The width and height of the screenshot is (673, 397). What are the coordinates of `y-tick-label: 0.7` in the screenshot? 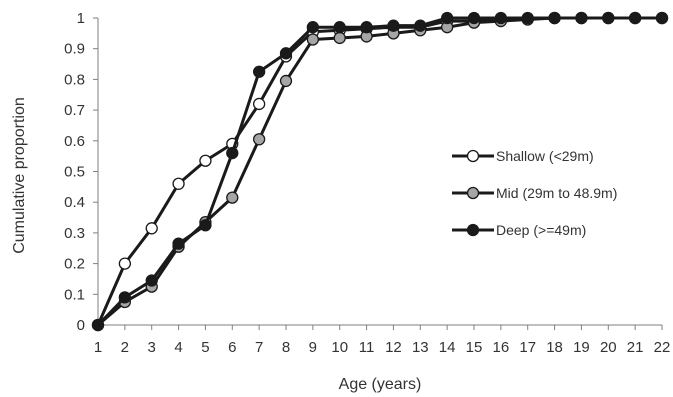 It's located at (74, 110).